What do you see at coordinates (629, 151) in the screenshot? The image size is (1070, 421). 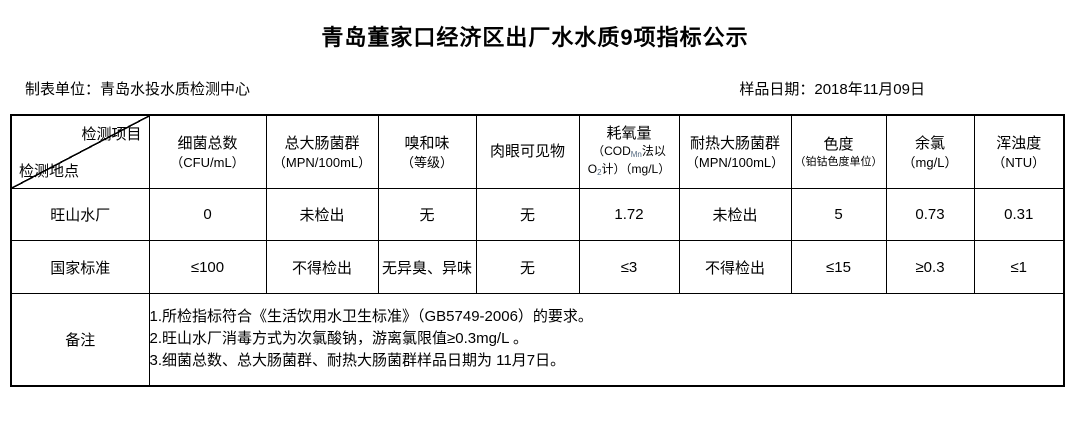 I see `column-header-oxygen-consumption: 耗氧量 （CODMn法以 O2计）（mg/L）` at bounding box center [629, 151].